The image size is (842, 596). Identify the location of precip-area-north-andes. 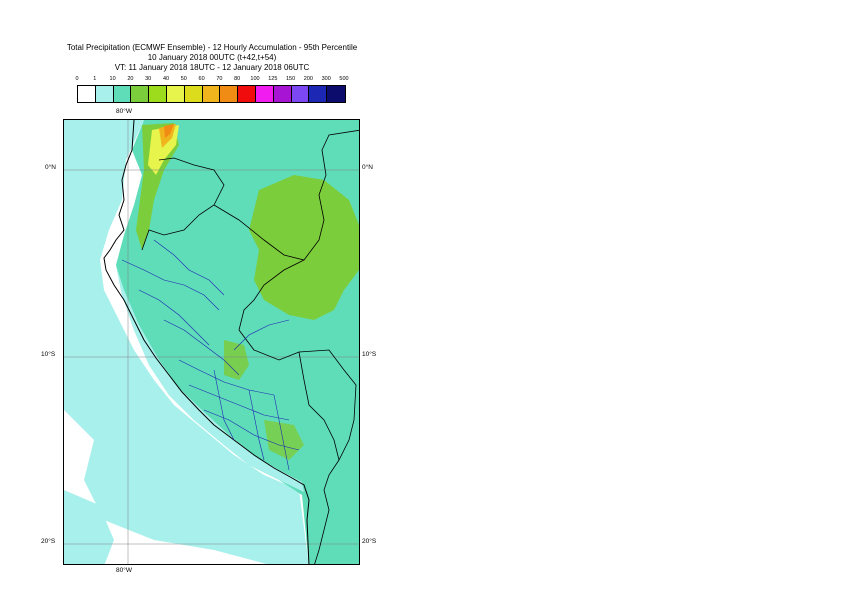
(157, 186).